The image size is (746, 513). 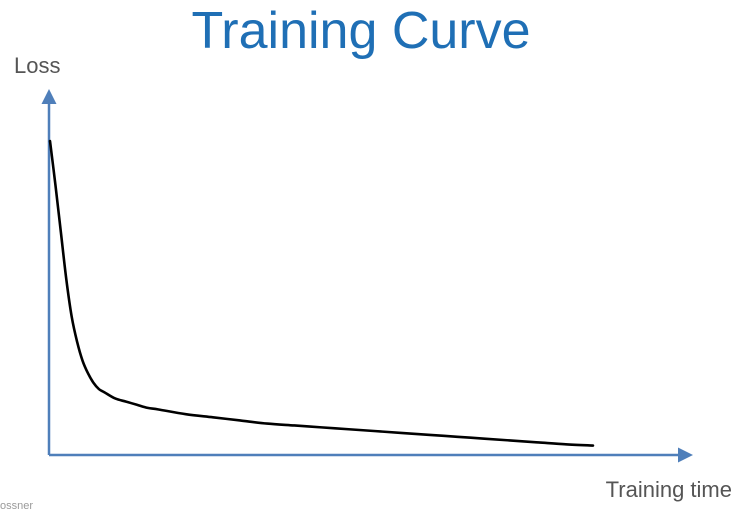 I want to click on footer-author-text: ossner, so click(x=17, y=506).